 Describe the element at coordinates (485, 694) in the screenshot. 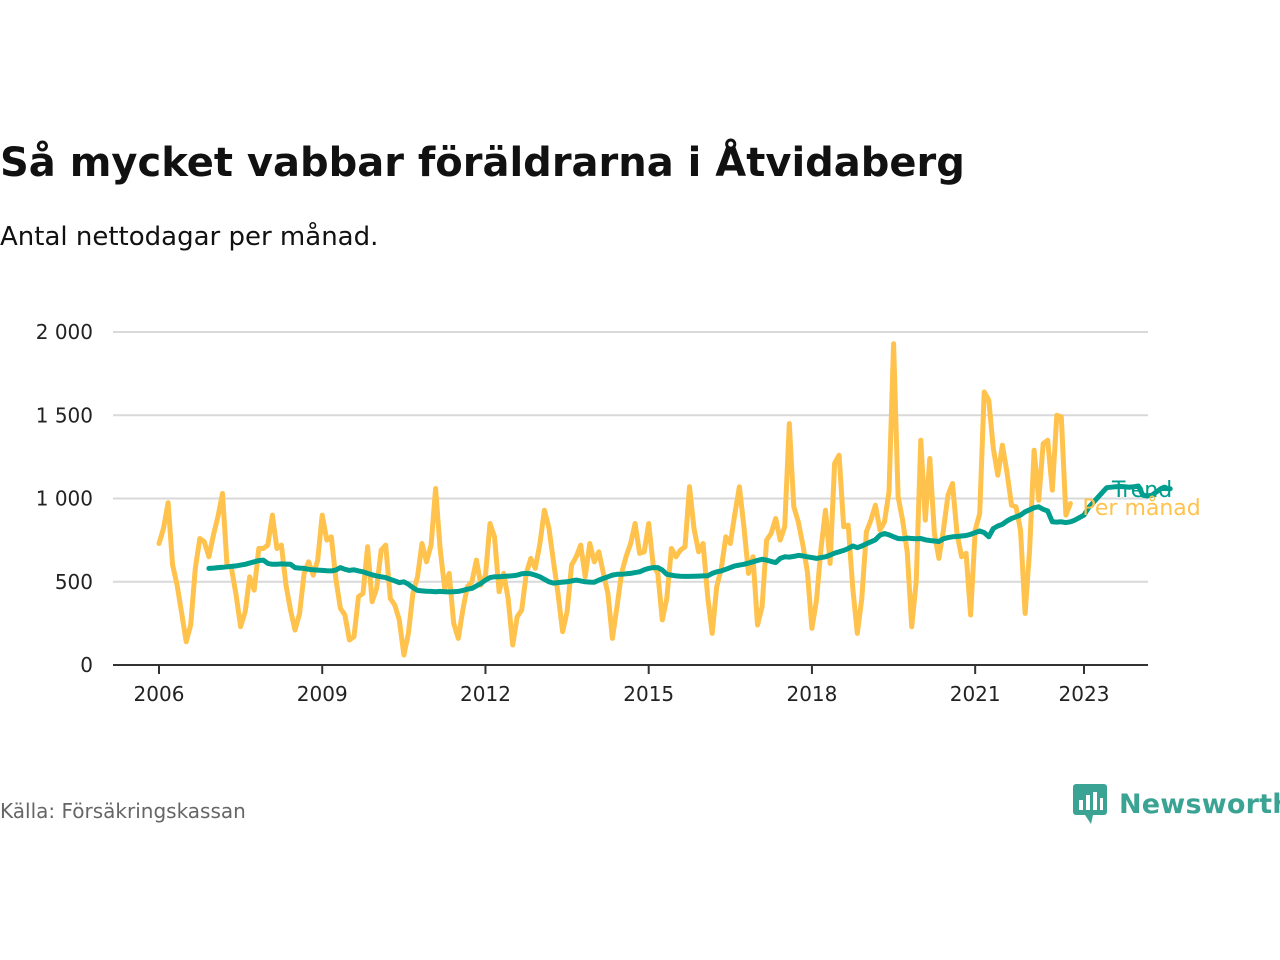

I see `x-tick-label: 2012` at that location.